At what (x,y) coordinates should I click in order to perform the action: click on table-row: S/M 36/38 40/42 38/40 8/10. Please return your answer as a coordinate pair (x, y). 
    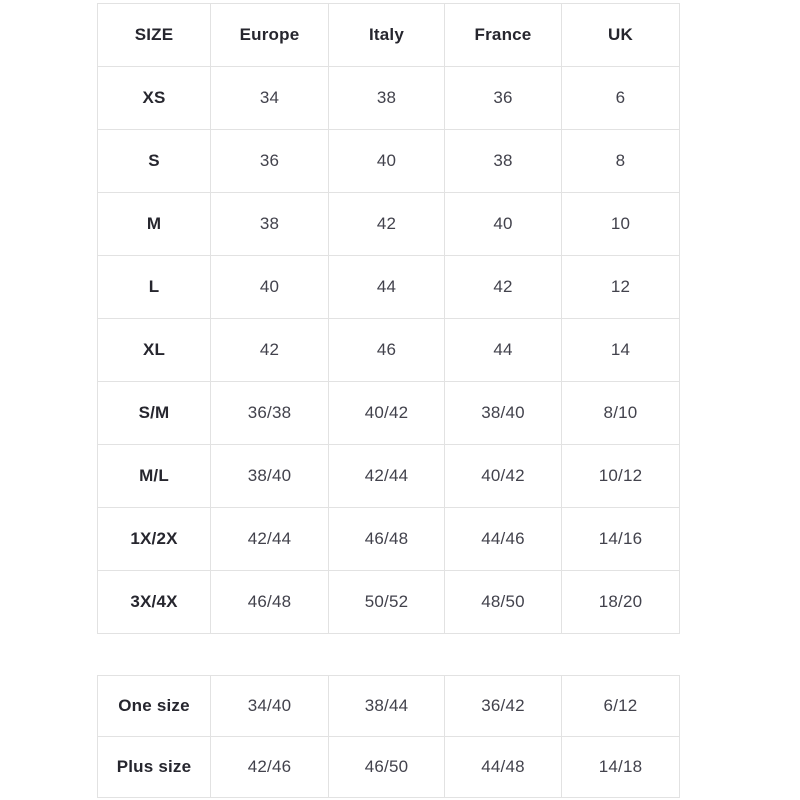
    Looking at the image, I should click on (388, 413).